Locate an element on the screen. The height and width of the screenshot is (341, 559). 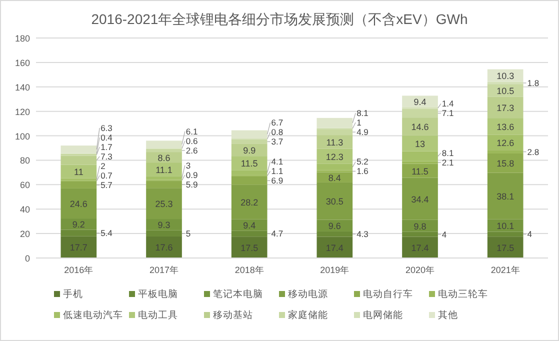
data-label: 17.4 is located at coordinates (420, 247).